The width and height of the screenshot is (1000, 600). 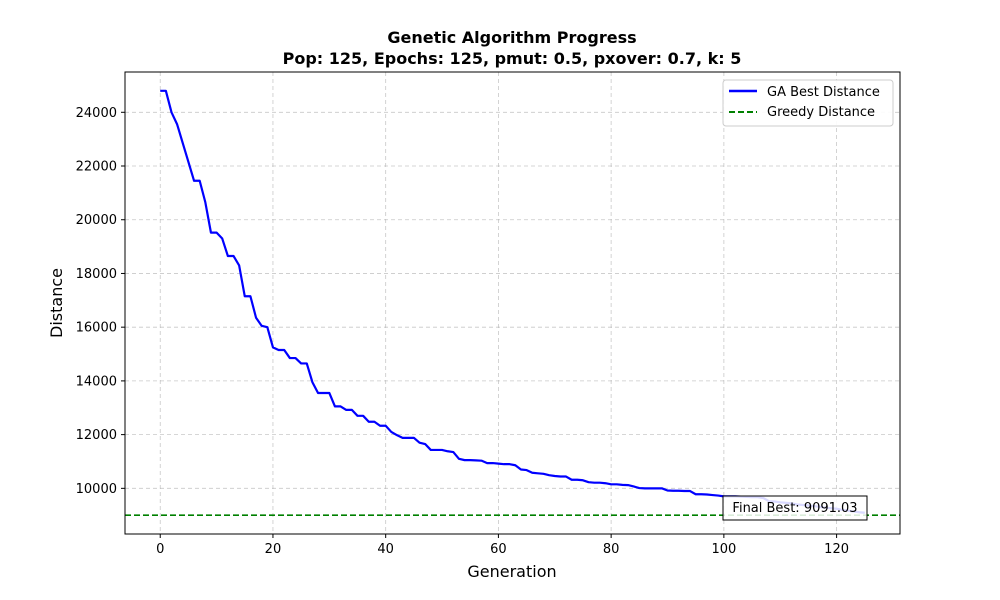 What do you see at coordinates (723, 549) in the screenshot?
I see `x-tick-label: 100` at bounding box center [723, 549].